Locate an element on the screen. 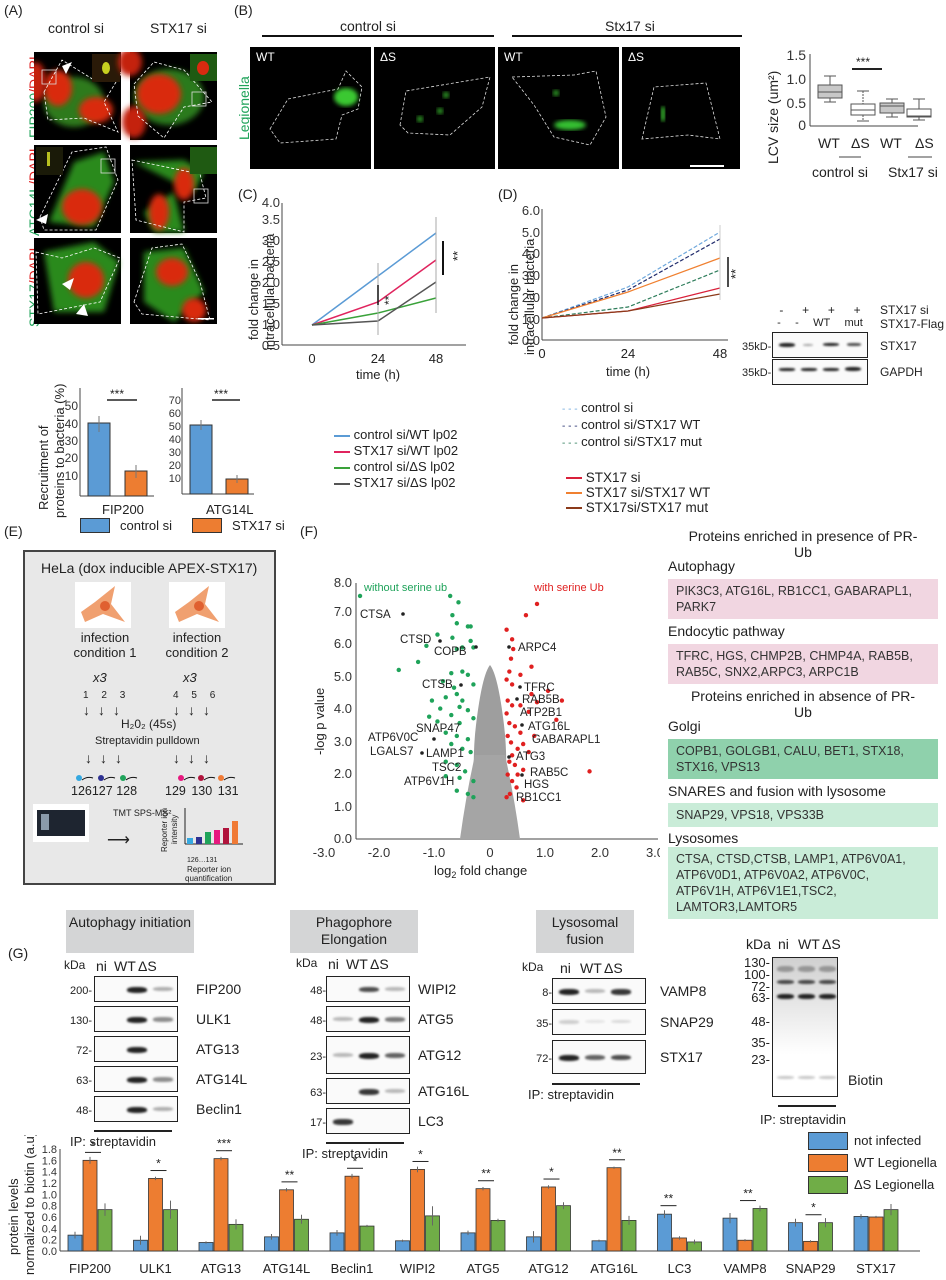 Image resolution: width=946 pixels, height=1280 pixels. blot-label-vamp8: VAMP8 is located at coordinates (683, 991).